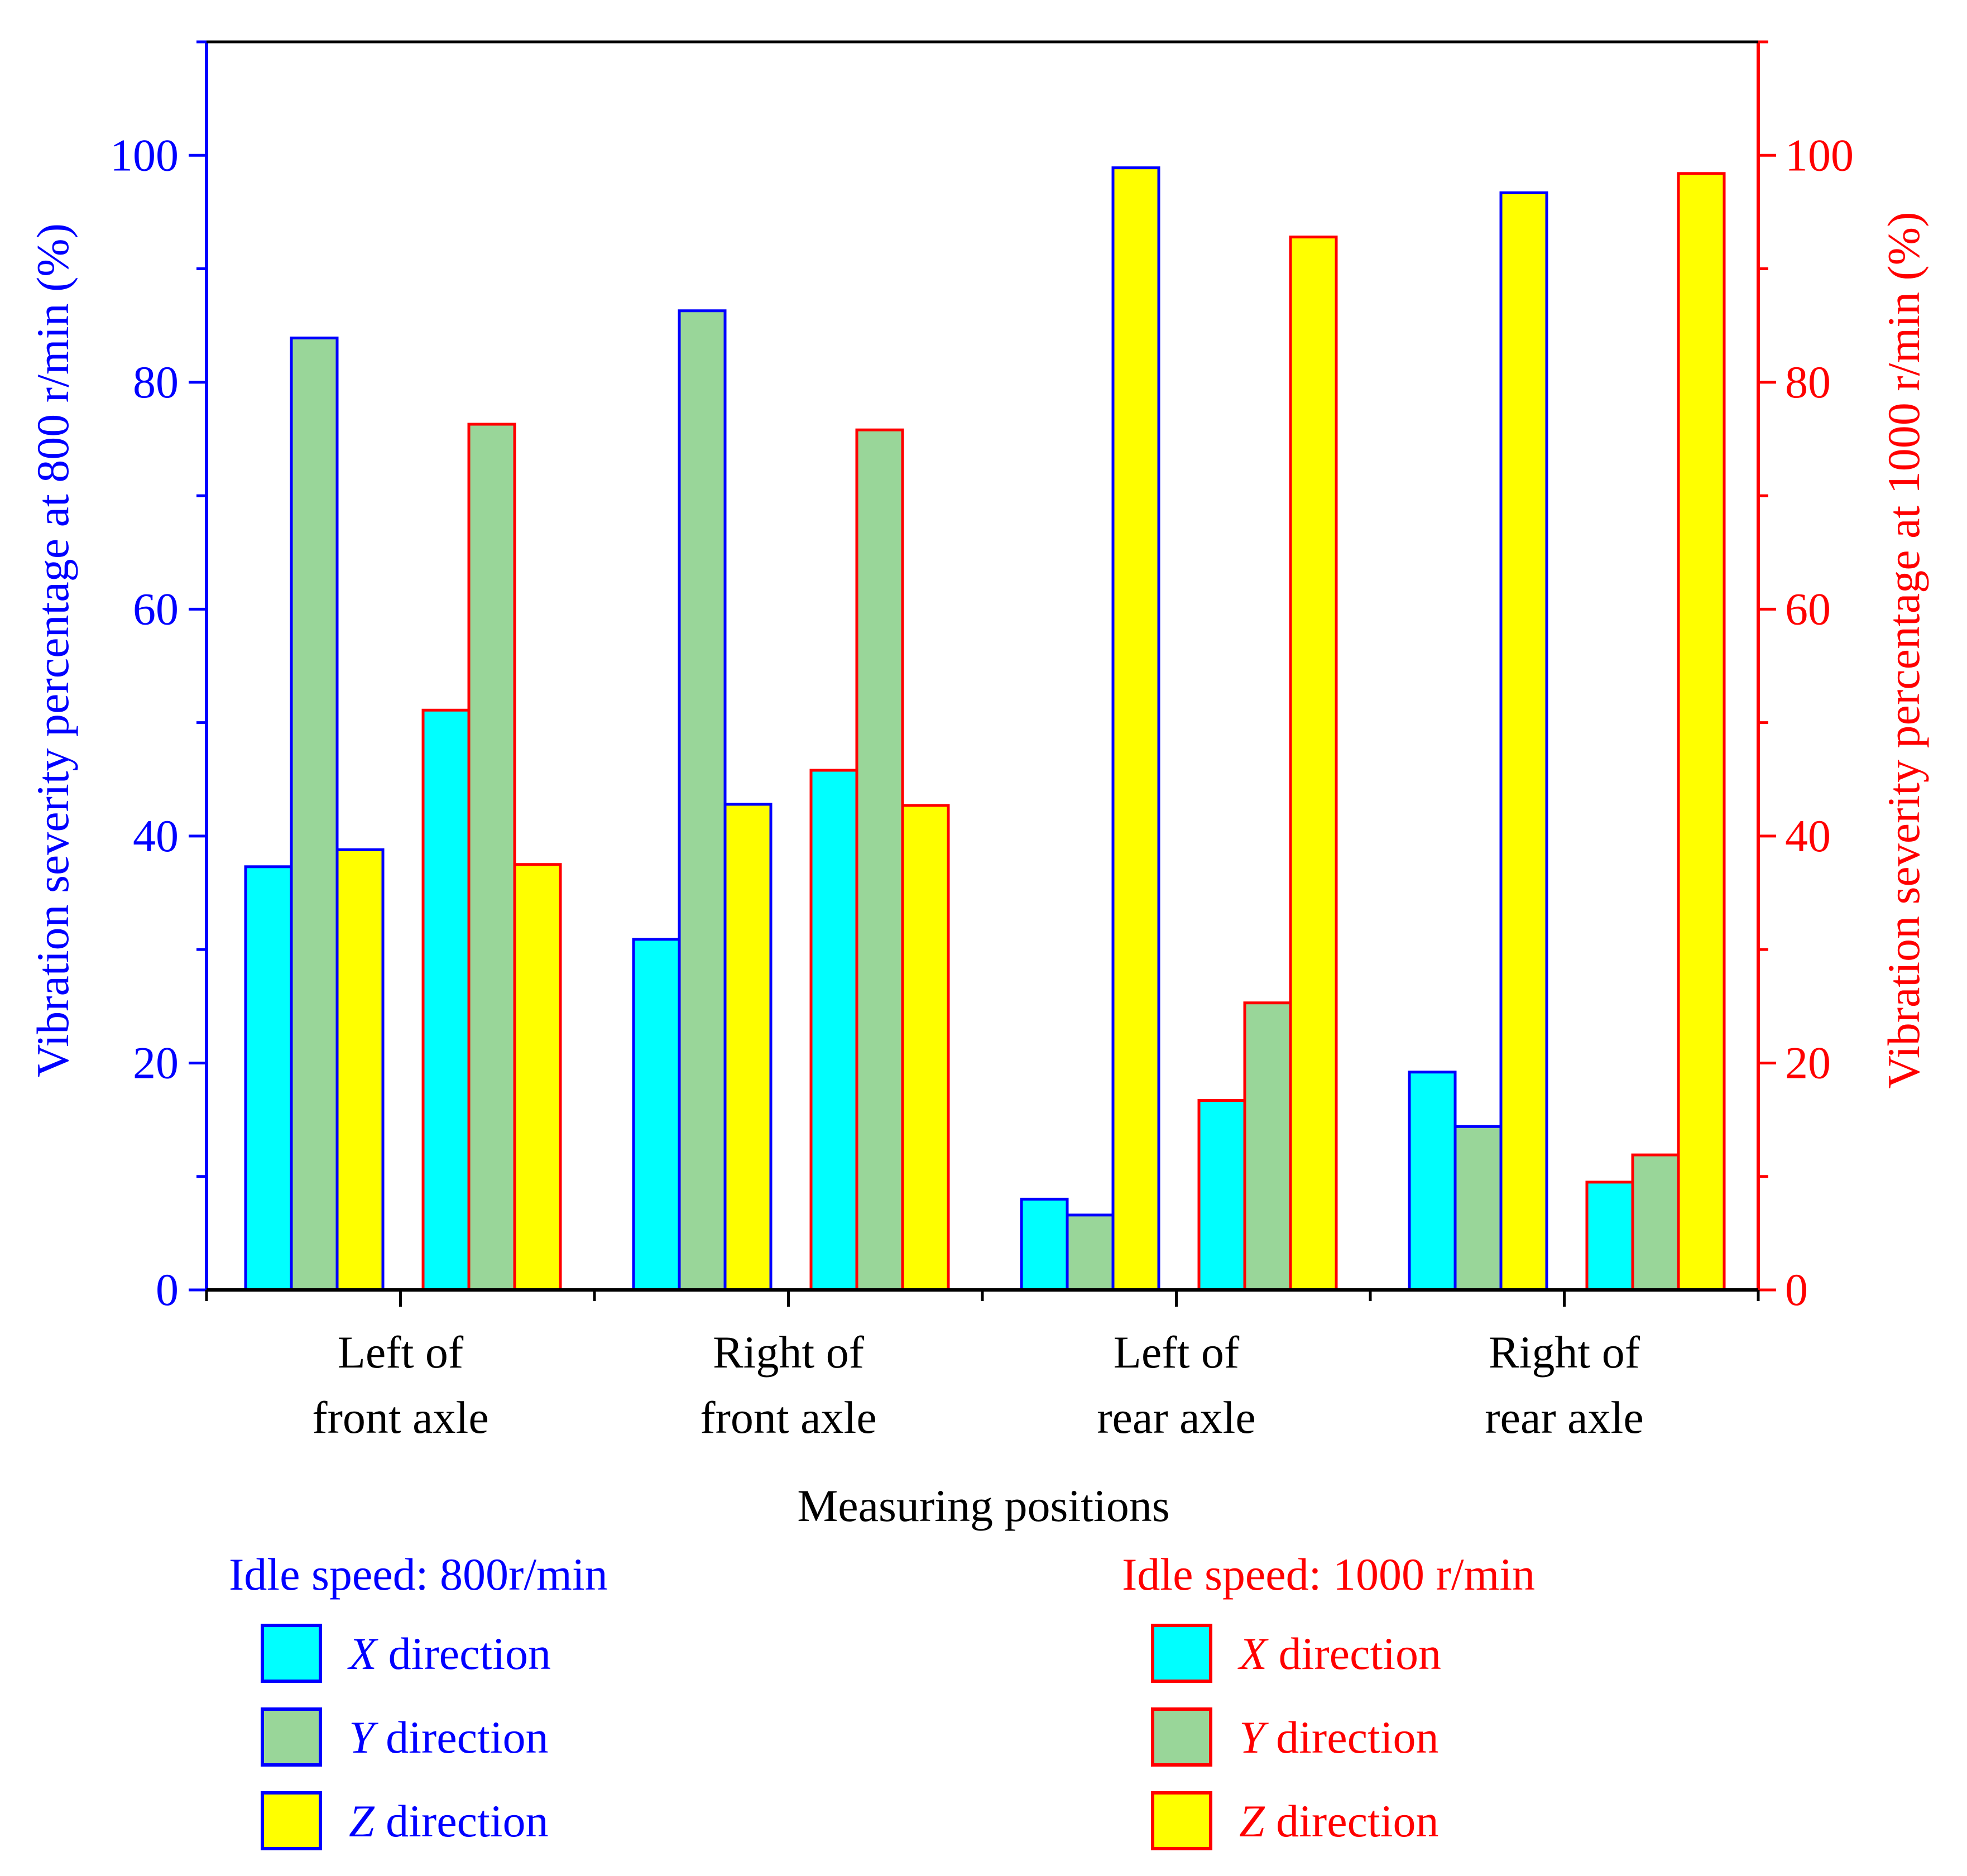 The image size is (1967, 1876). Describe the element at coordinates (167, 1289) in the screenshot. I see `y-left-tick-label: 0` at that location.